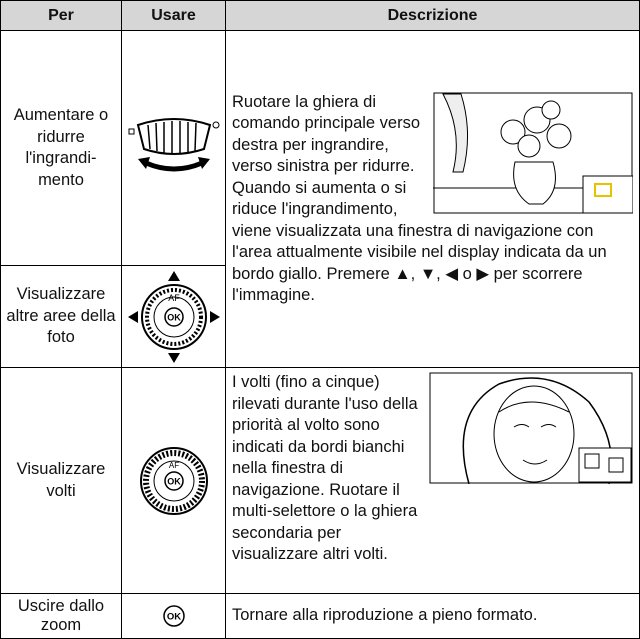  I want to click on per-cell: Aumentare o ridurre l'ingrandi­mento, so click(61, 148).